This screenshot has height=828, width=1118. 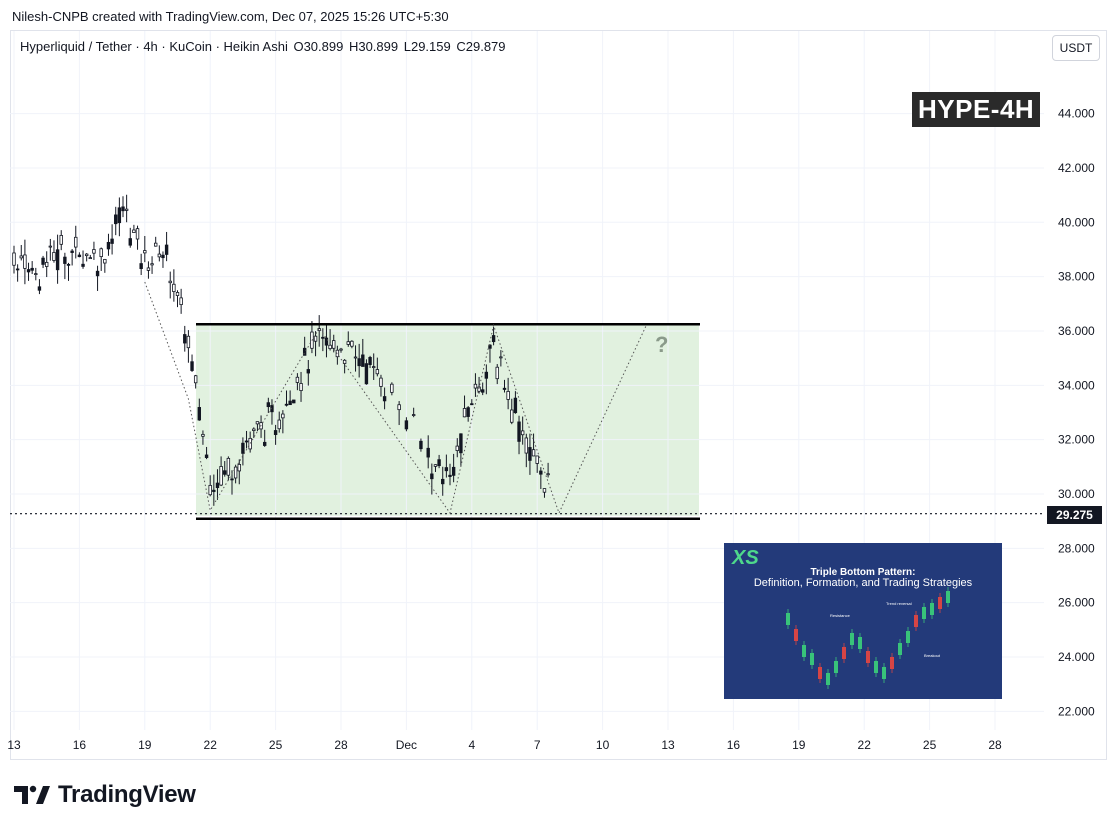 I want to click on y-tick-label: 22.000, so click(x=1076, y=711).